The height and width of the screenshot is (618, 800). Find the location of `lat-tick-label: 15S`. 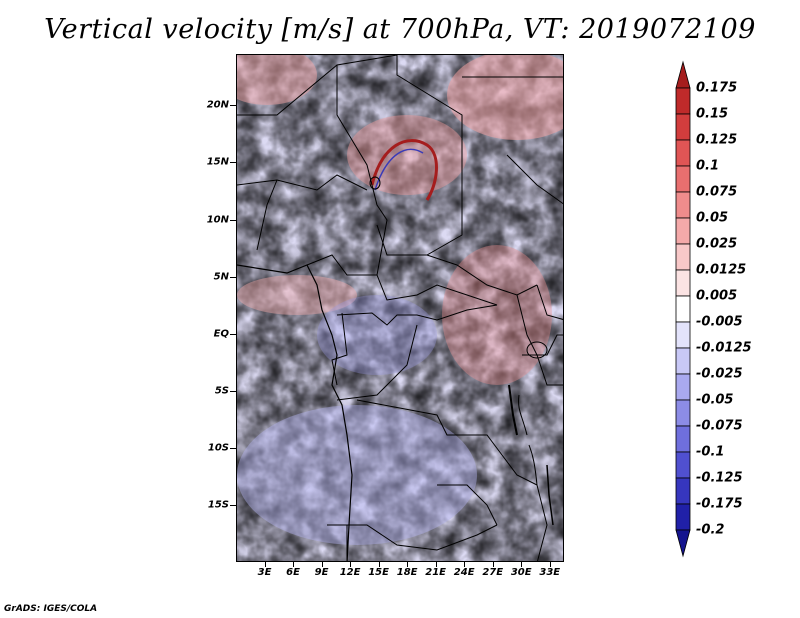

lat-tick-label: 15S is located at coordinates (218, 505).